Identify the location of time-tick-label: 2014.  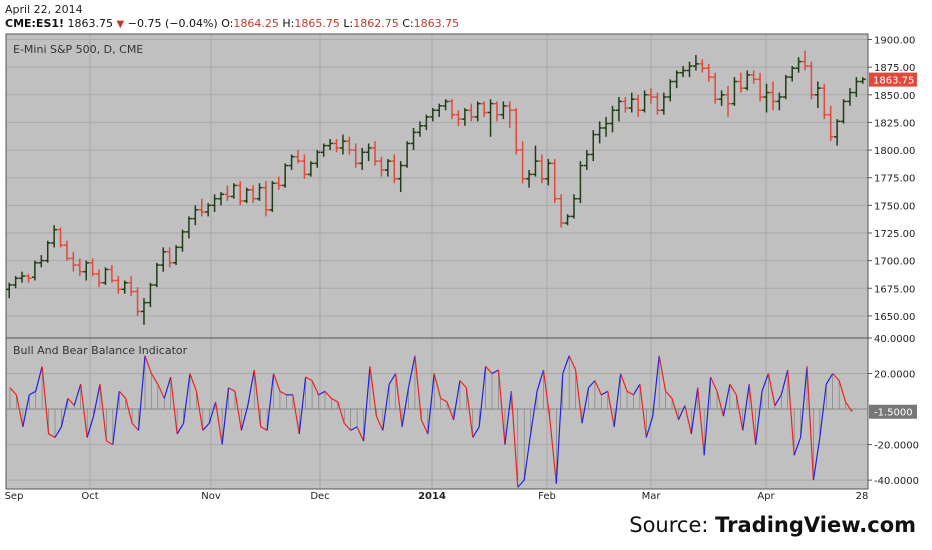
(432, 496).